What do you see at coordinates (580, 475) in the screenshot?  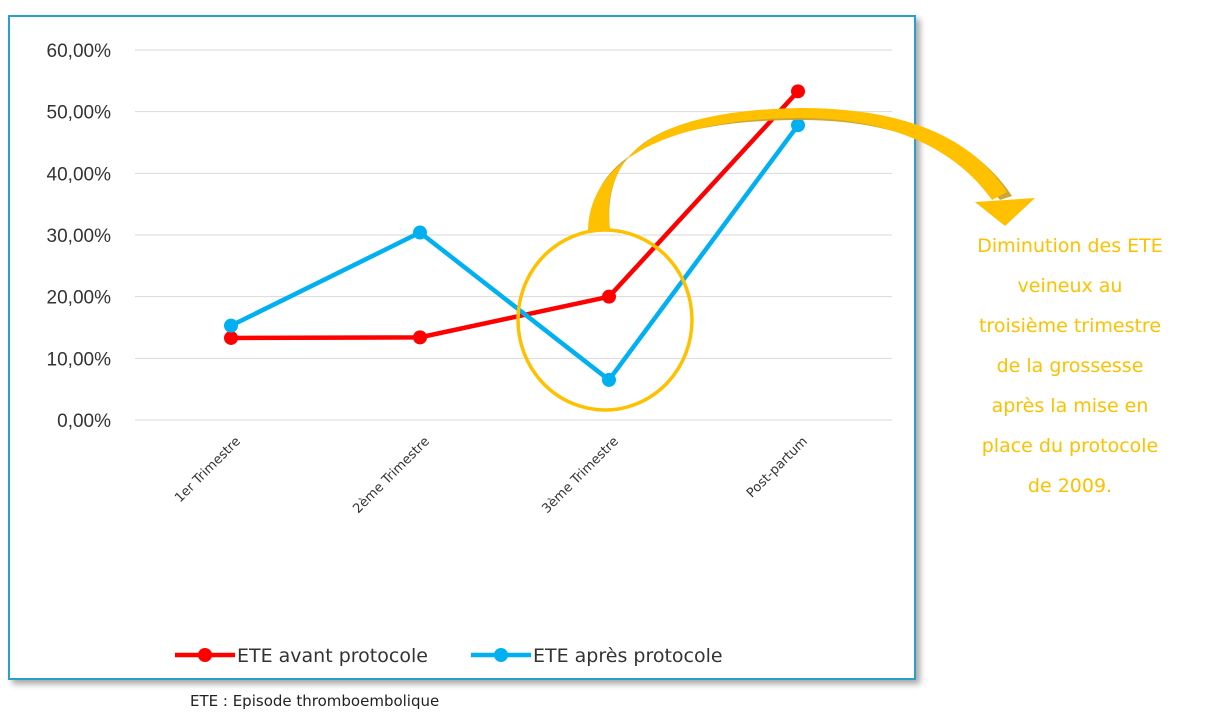 I see `x-tick-label: 3ème Trimestre` at bounding box center [580, 475].